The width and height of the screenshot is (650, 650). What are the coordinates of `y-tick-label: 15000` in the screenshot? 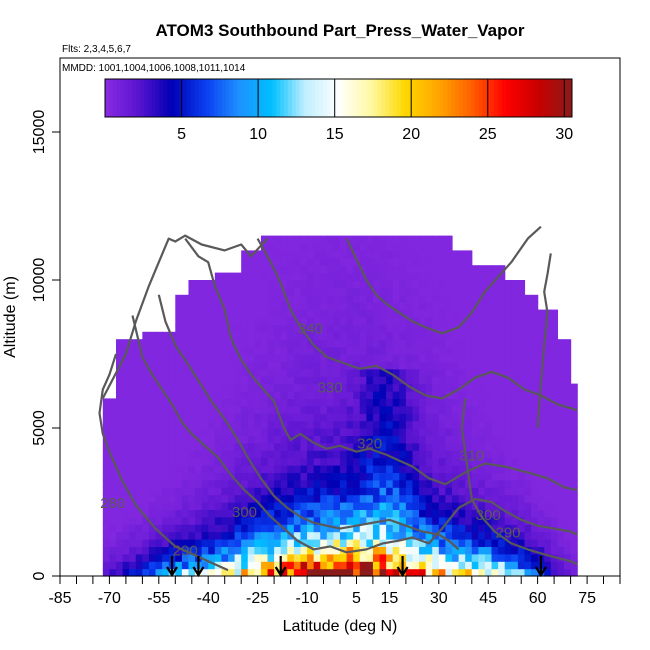 It's located at (39, 132).